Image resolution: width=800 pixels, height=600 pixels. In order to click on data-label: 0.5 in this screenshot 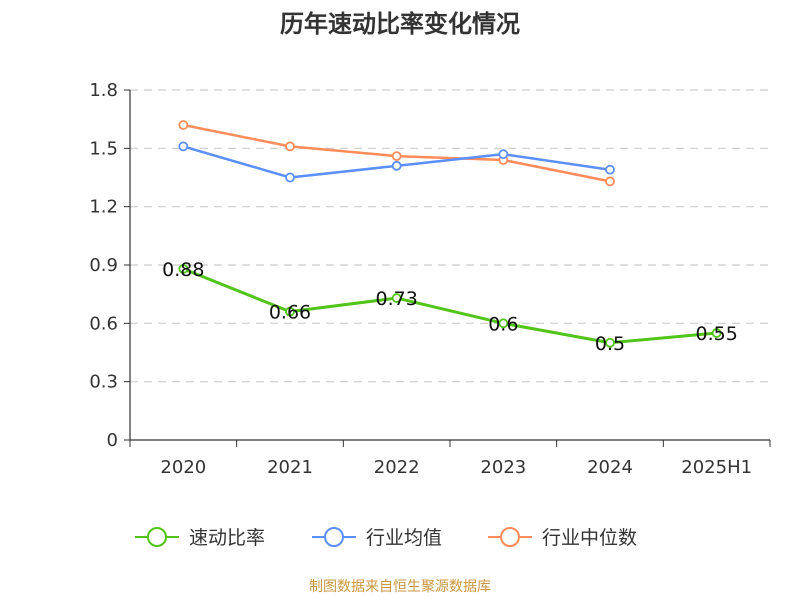, I will do `click(610, 344)`.